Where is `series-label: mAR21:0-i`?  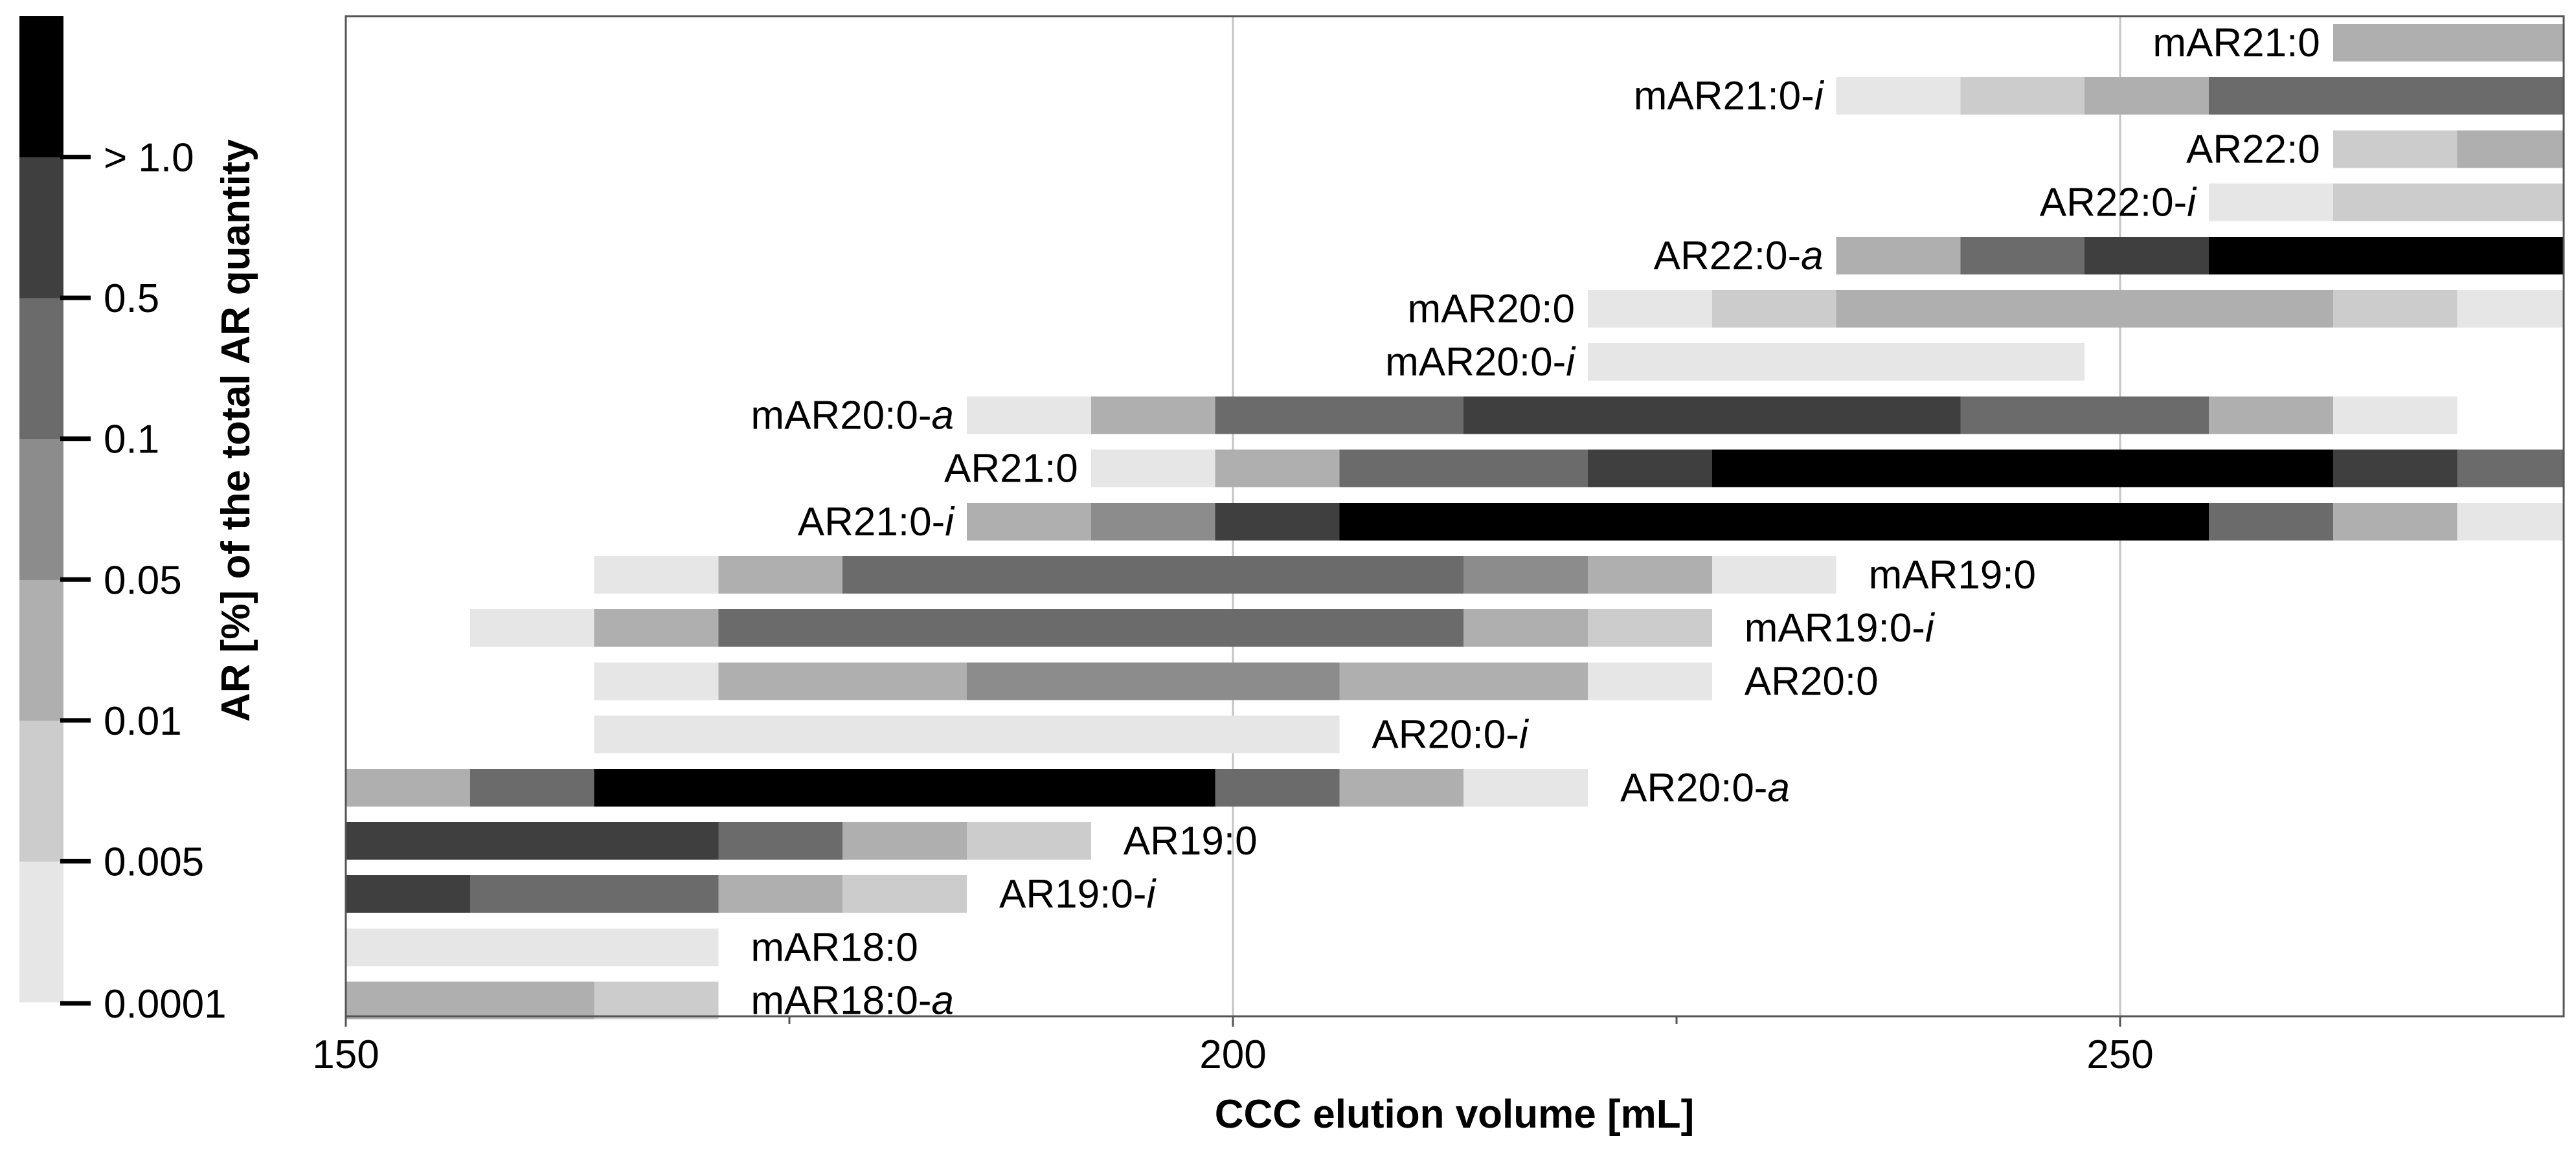
series-label: mAR21:0-i is located at coordinates (1730, 96).